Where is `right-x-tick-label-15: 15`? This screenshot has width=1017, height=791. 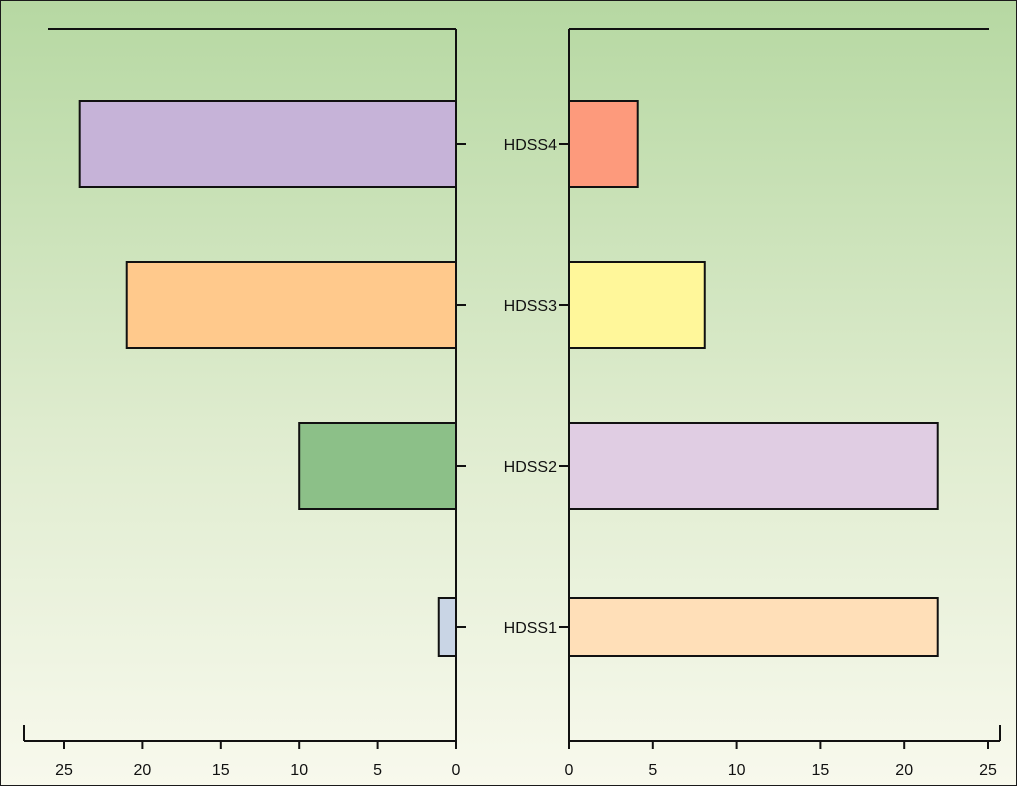 right-x-tick-label-15: 15 is located at coordinates (821, 770).